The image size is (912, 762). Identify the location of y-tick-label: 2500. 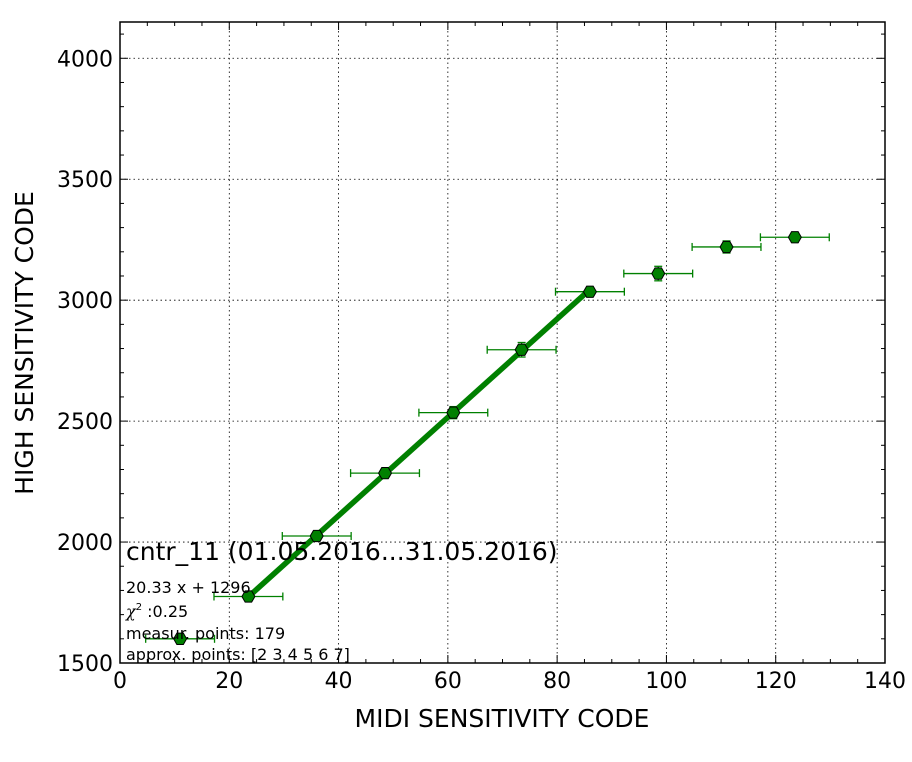
(85, 422).